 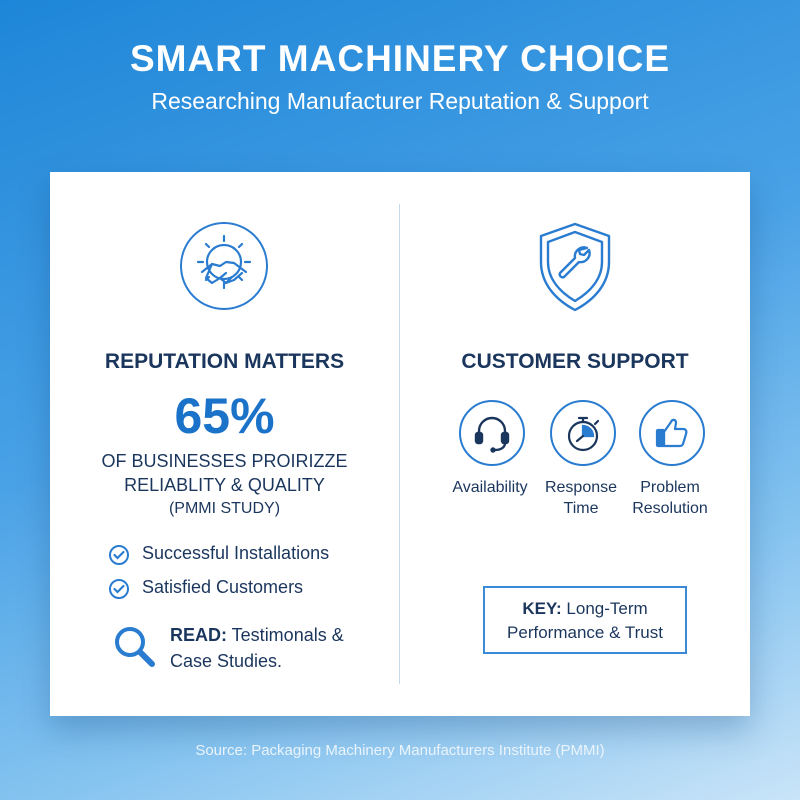 I want to click on support-item-label: Availability, so click(x=490, y=487).